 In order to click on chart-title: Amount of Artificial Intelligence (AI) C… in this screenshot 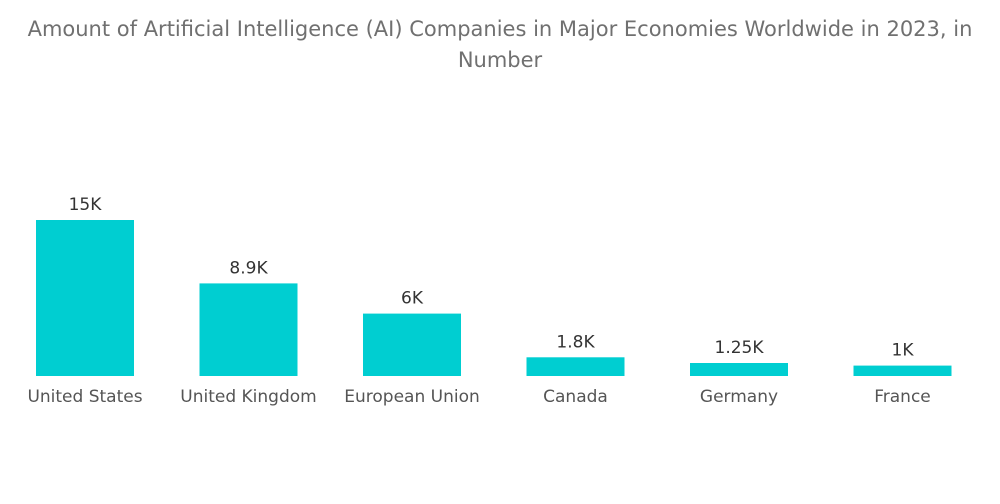, I will do `click(500, 45)`.